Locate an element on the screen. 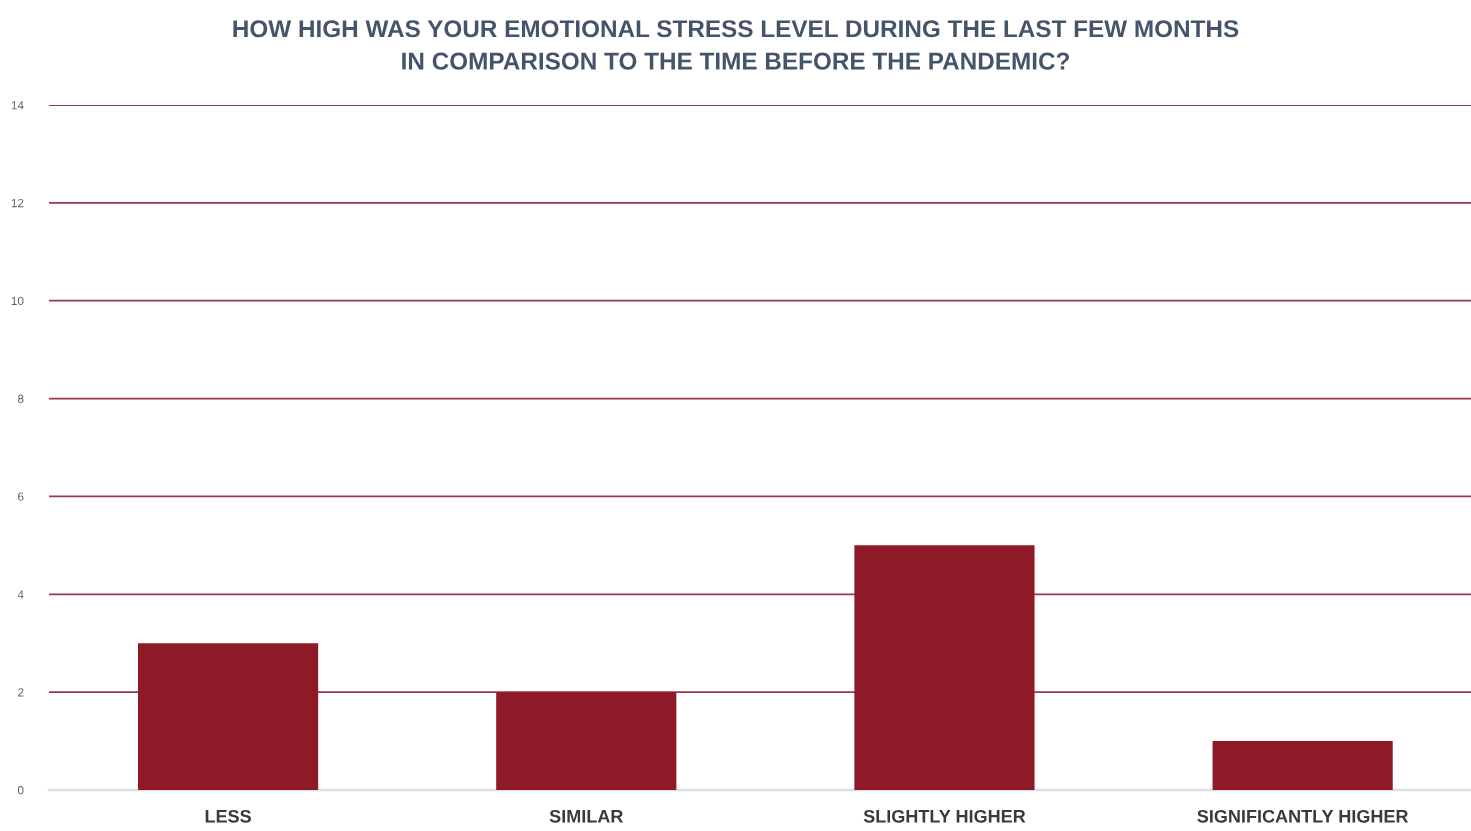 The width and height of the screenshot is (1471, 831). y-tick-label: 4 is located at coordinates (20, 594).